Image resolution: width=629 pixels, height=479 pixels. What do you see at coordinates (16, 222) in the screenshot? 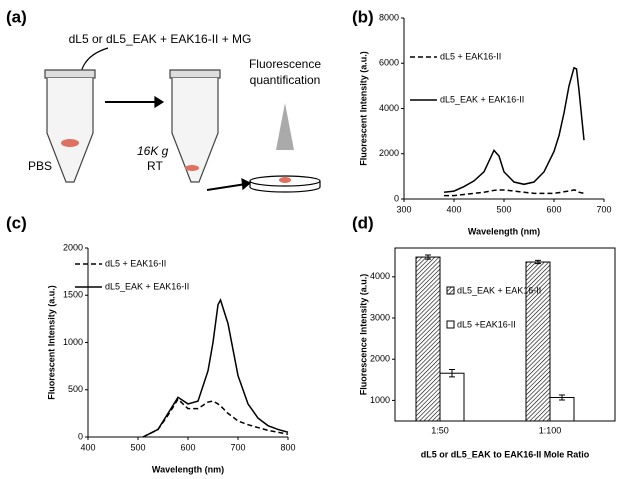
I see `panel-label: (c)` at bounding box center [16, 222].